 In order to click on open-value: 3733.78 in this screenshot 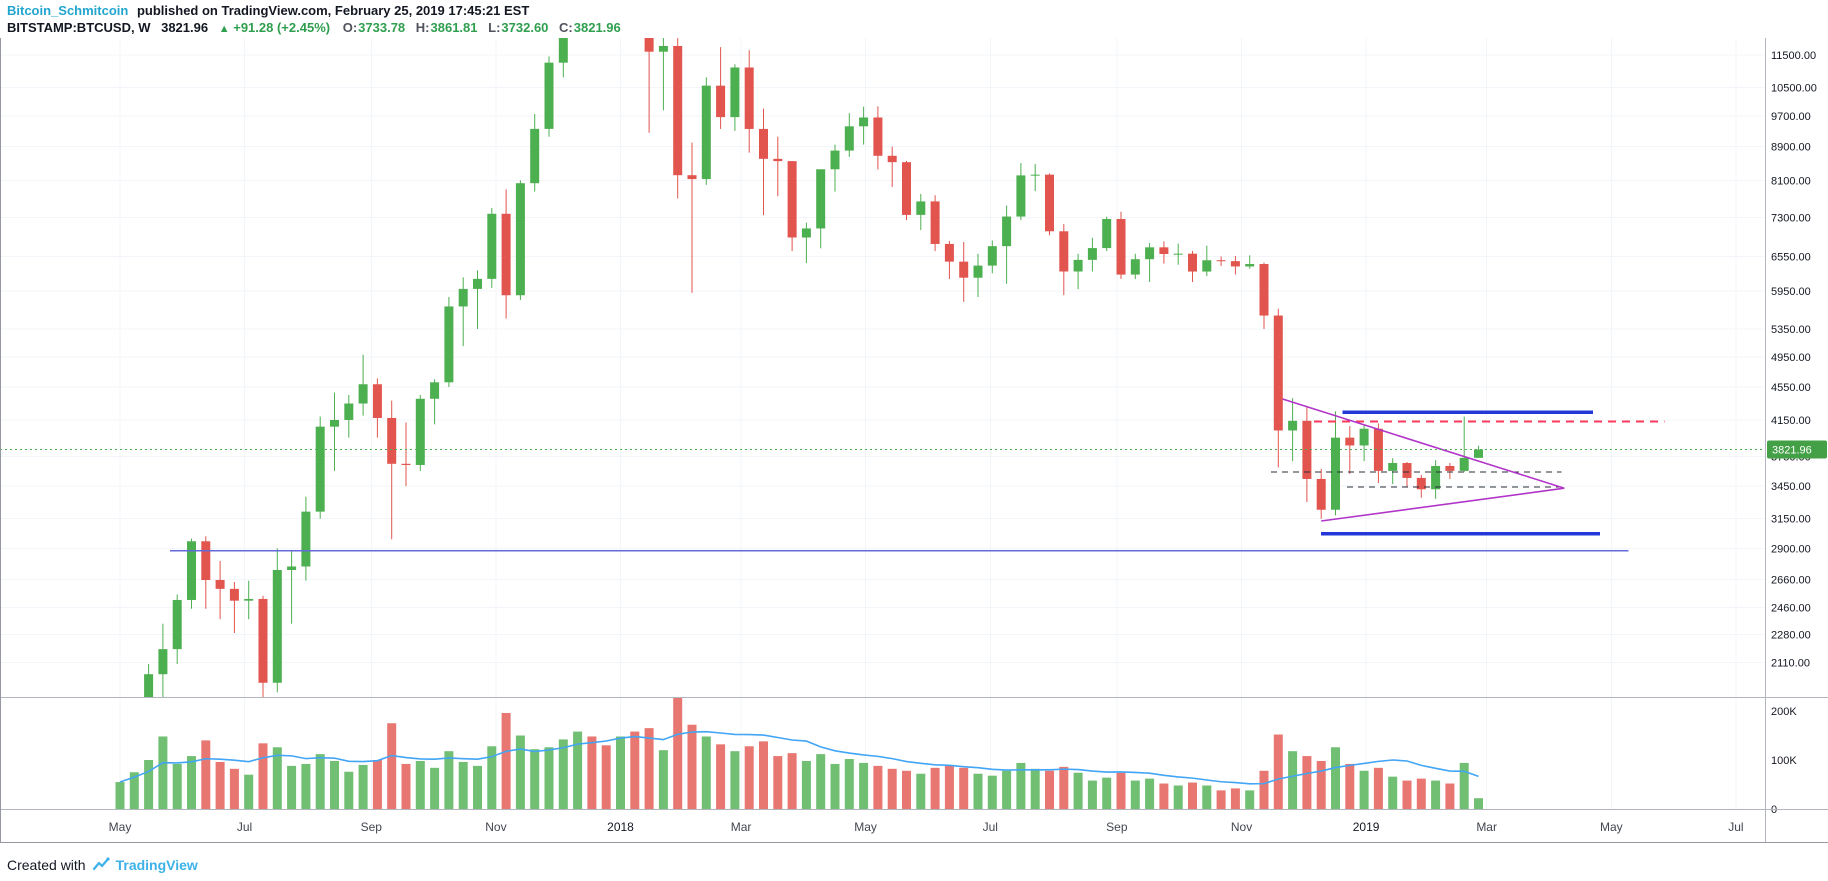, I will do `click(382, 27)`.